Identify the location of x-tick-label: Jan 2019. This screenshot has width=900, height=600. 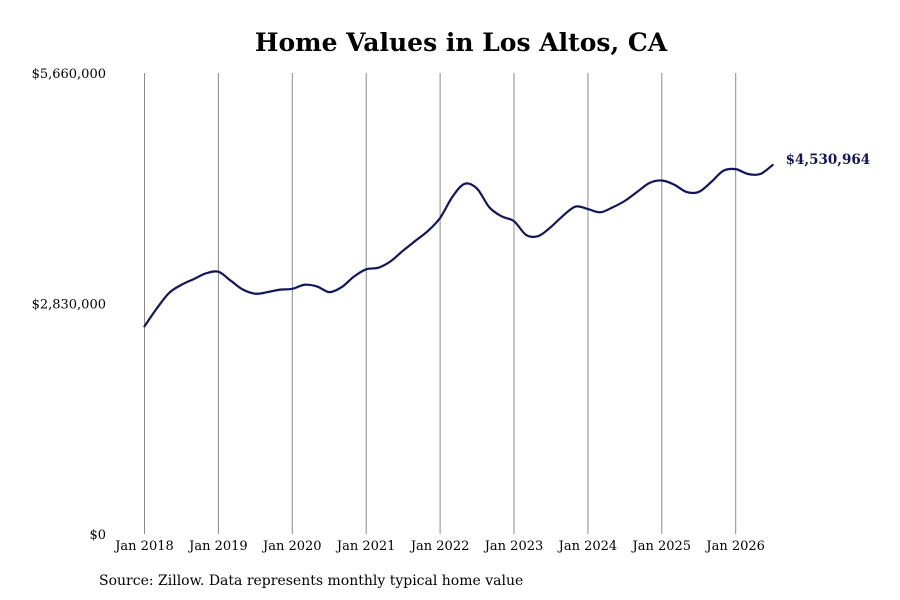
(217, 546).